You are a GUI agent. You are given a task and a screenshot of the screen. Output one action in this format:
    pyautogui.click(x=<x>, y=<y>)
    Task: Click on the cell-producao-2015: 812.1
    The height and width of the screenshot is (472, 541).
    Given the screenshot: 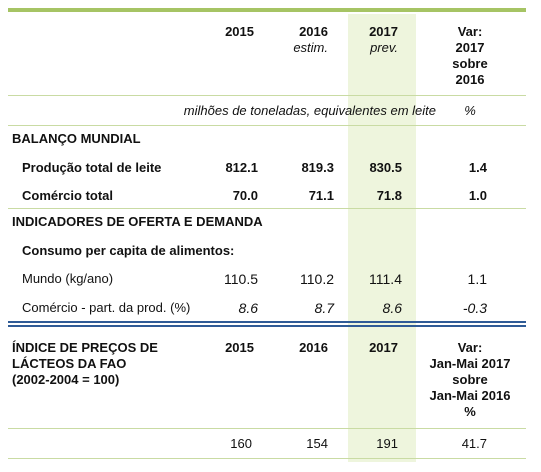 What is the action you would take?
    pyautogui.click(x=241, y=167)
    